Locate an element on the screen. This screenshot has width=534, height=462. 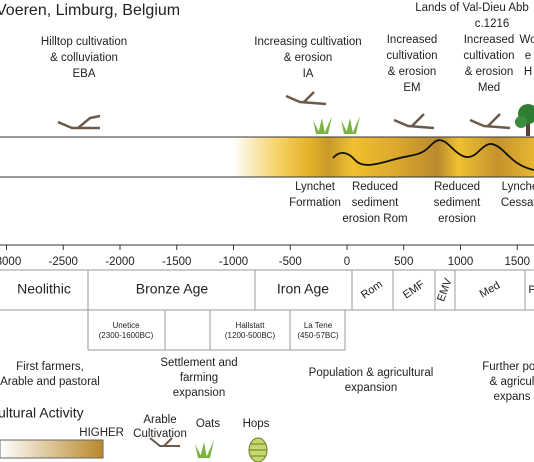
annotation: erosion is located at coordinates (457, 219).